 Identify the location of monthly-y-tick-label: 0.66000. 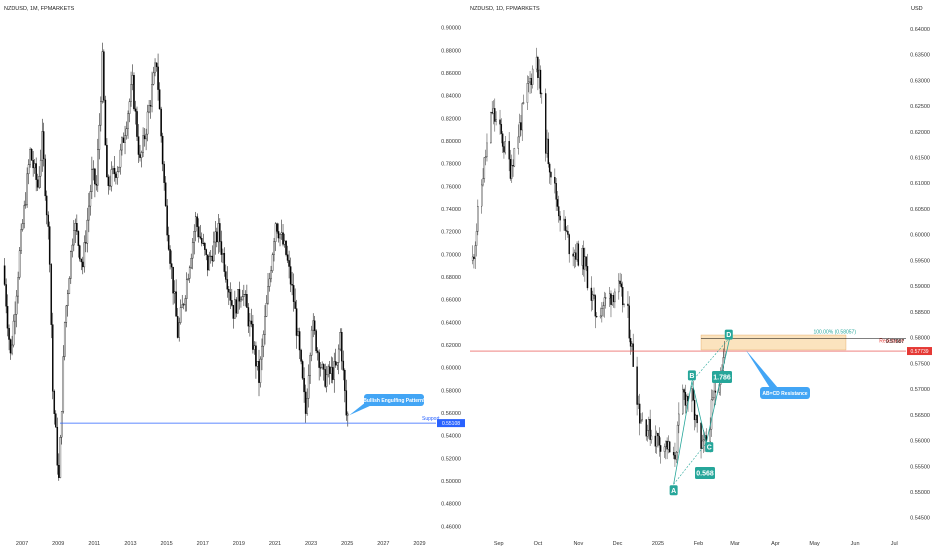
(451, 301).